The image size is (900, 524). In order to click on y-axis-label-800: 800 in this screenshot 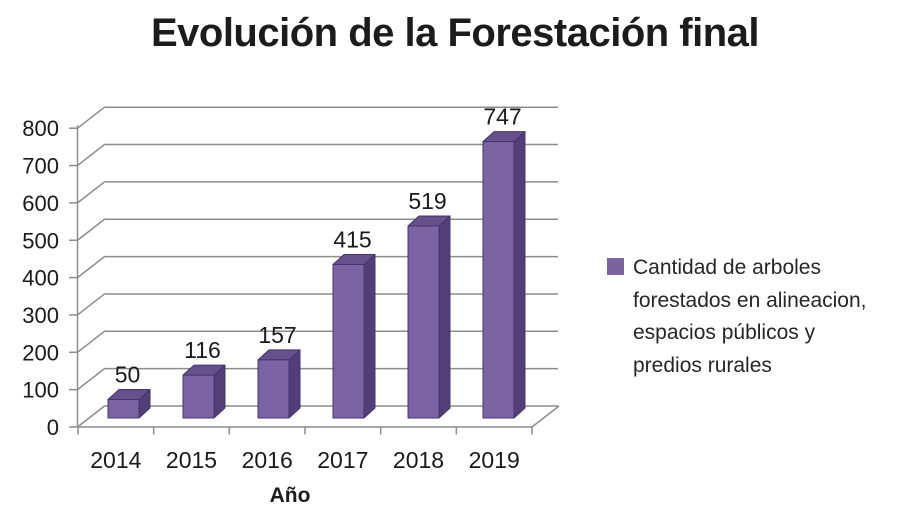, I will do `click(40, 128)`.